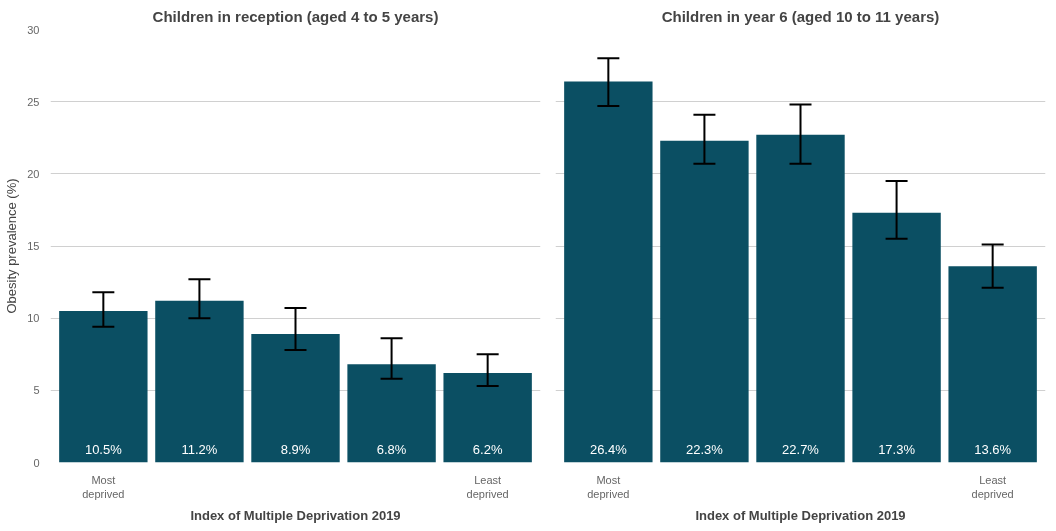  Describe the element at coordinates (800, 16) in the screenshot. I see `chart-title: Children in year 6 (aged 10 to 11 years)` at that location.